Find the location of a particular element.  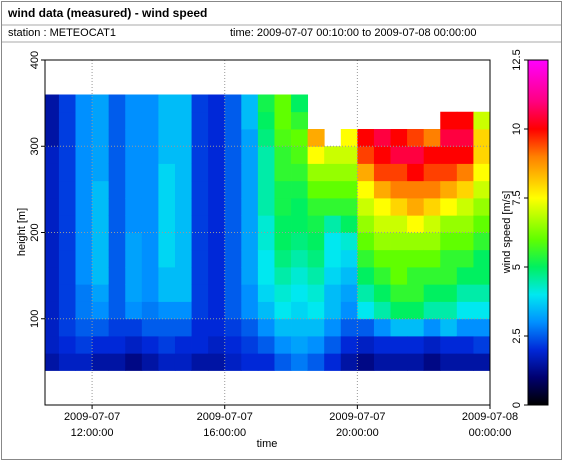

chart-title: wind data (measured) - wind speed is located at coordinates (107, 13).